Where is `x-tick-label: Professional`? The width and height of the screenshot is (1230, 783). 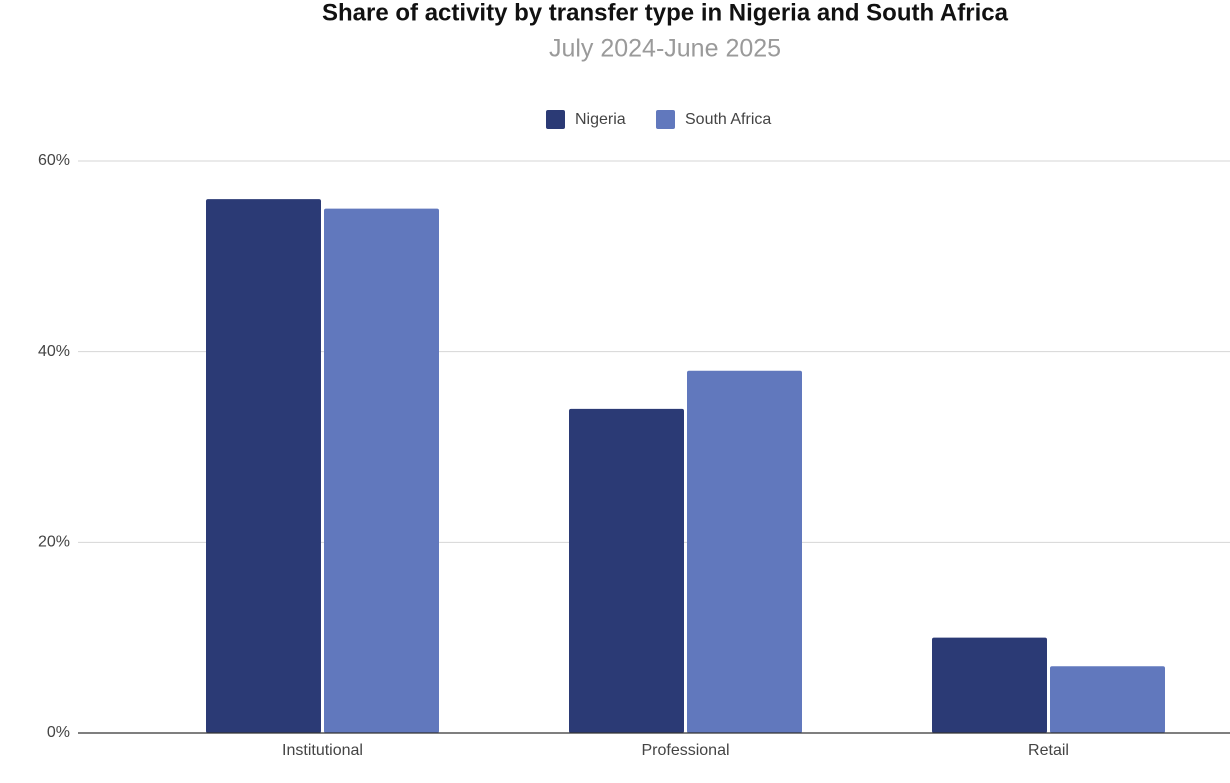
x-tick-label: Professional is located at coordinates (685, 750).